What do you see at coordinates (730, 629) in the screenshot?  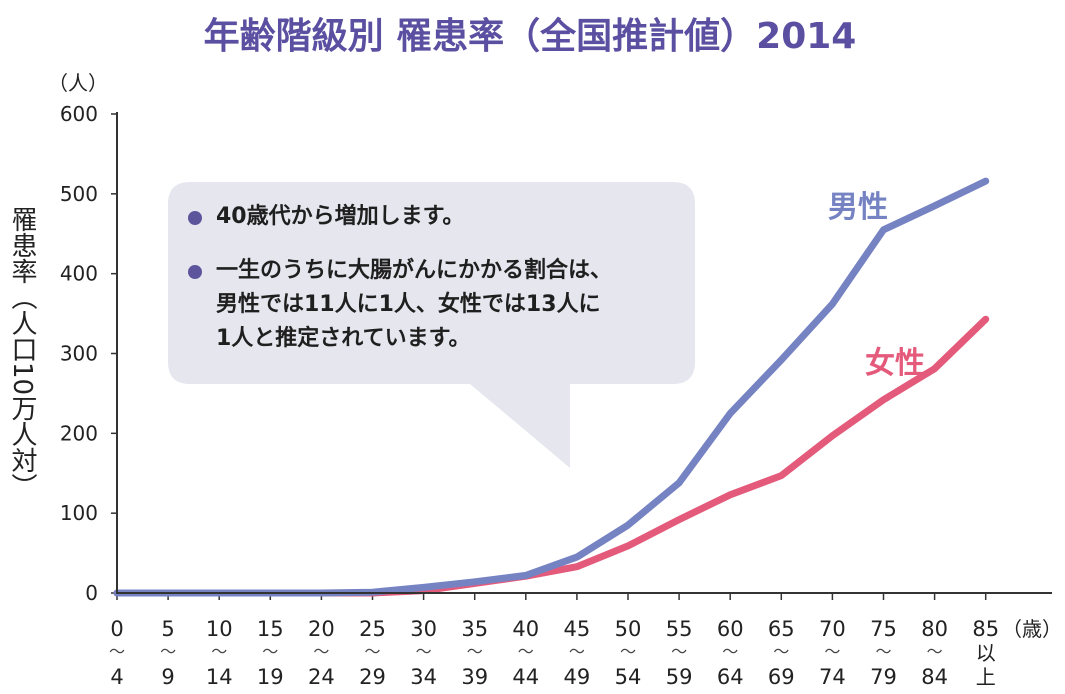 I see `x-tick-label-top: 60` at bounding box center [730, 629].